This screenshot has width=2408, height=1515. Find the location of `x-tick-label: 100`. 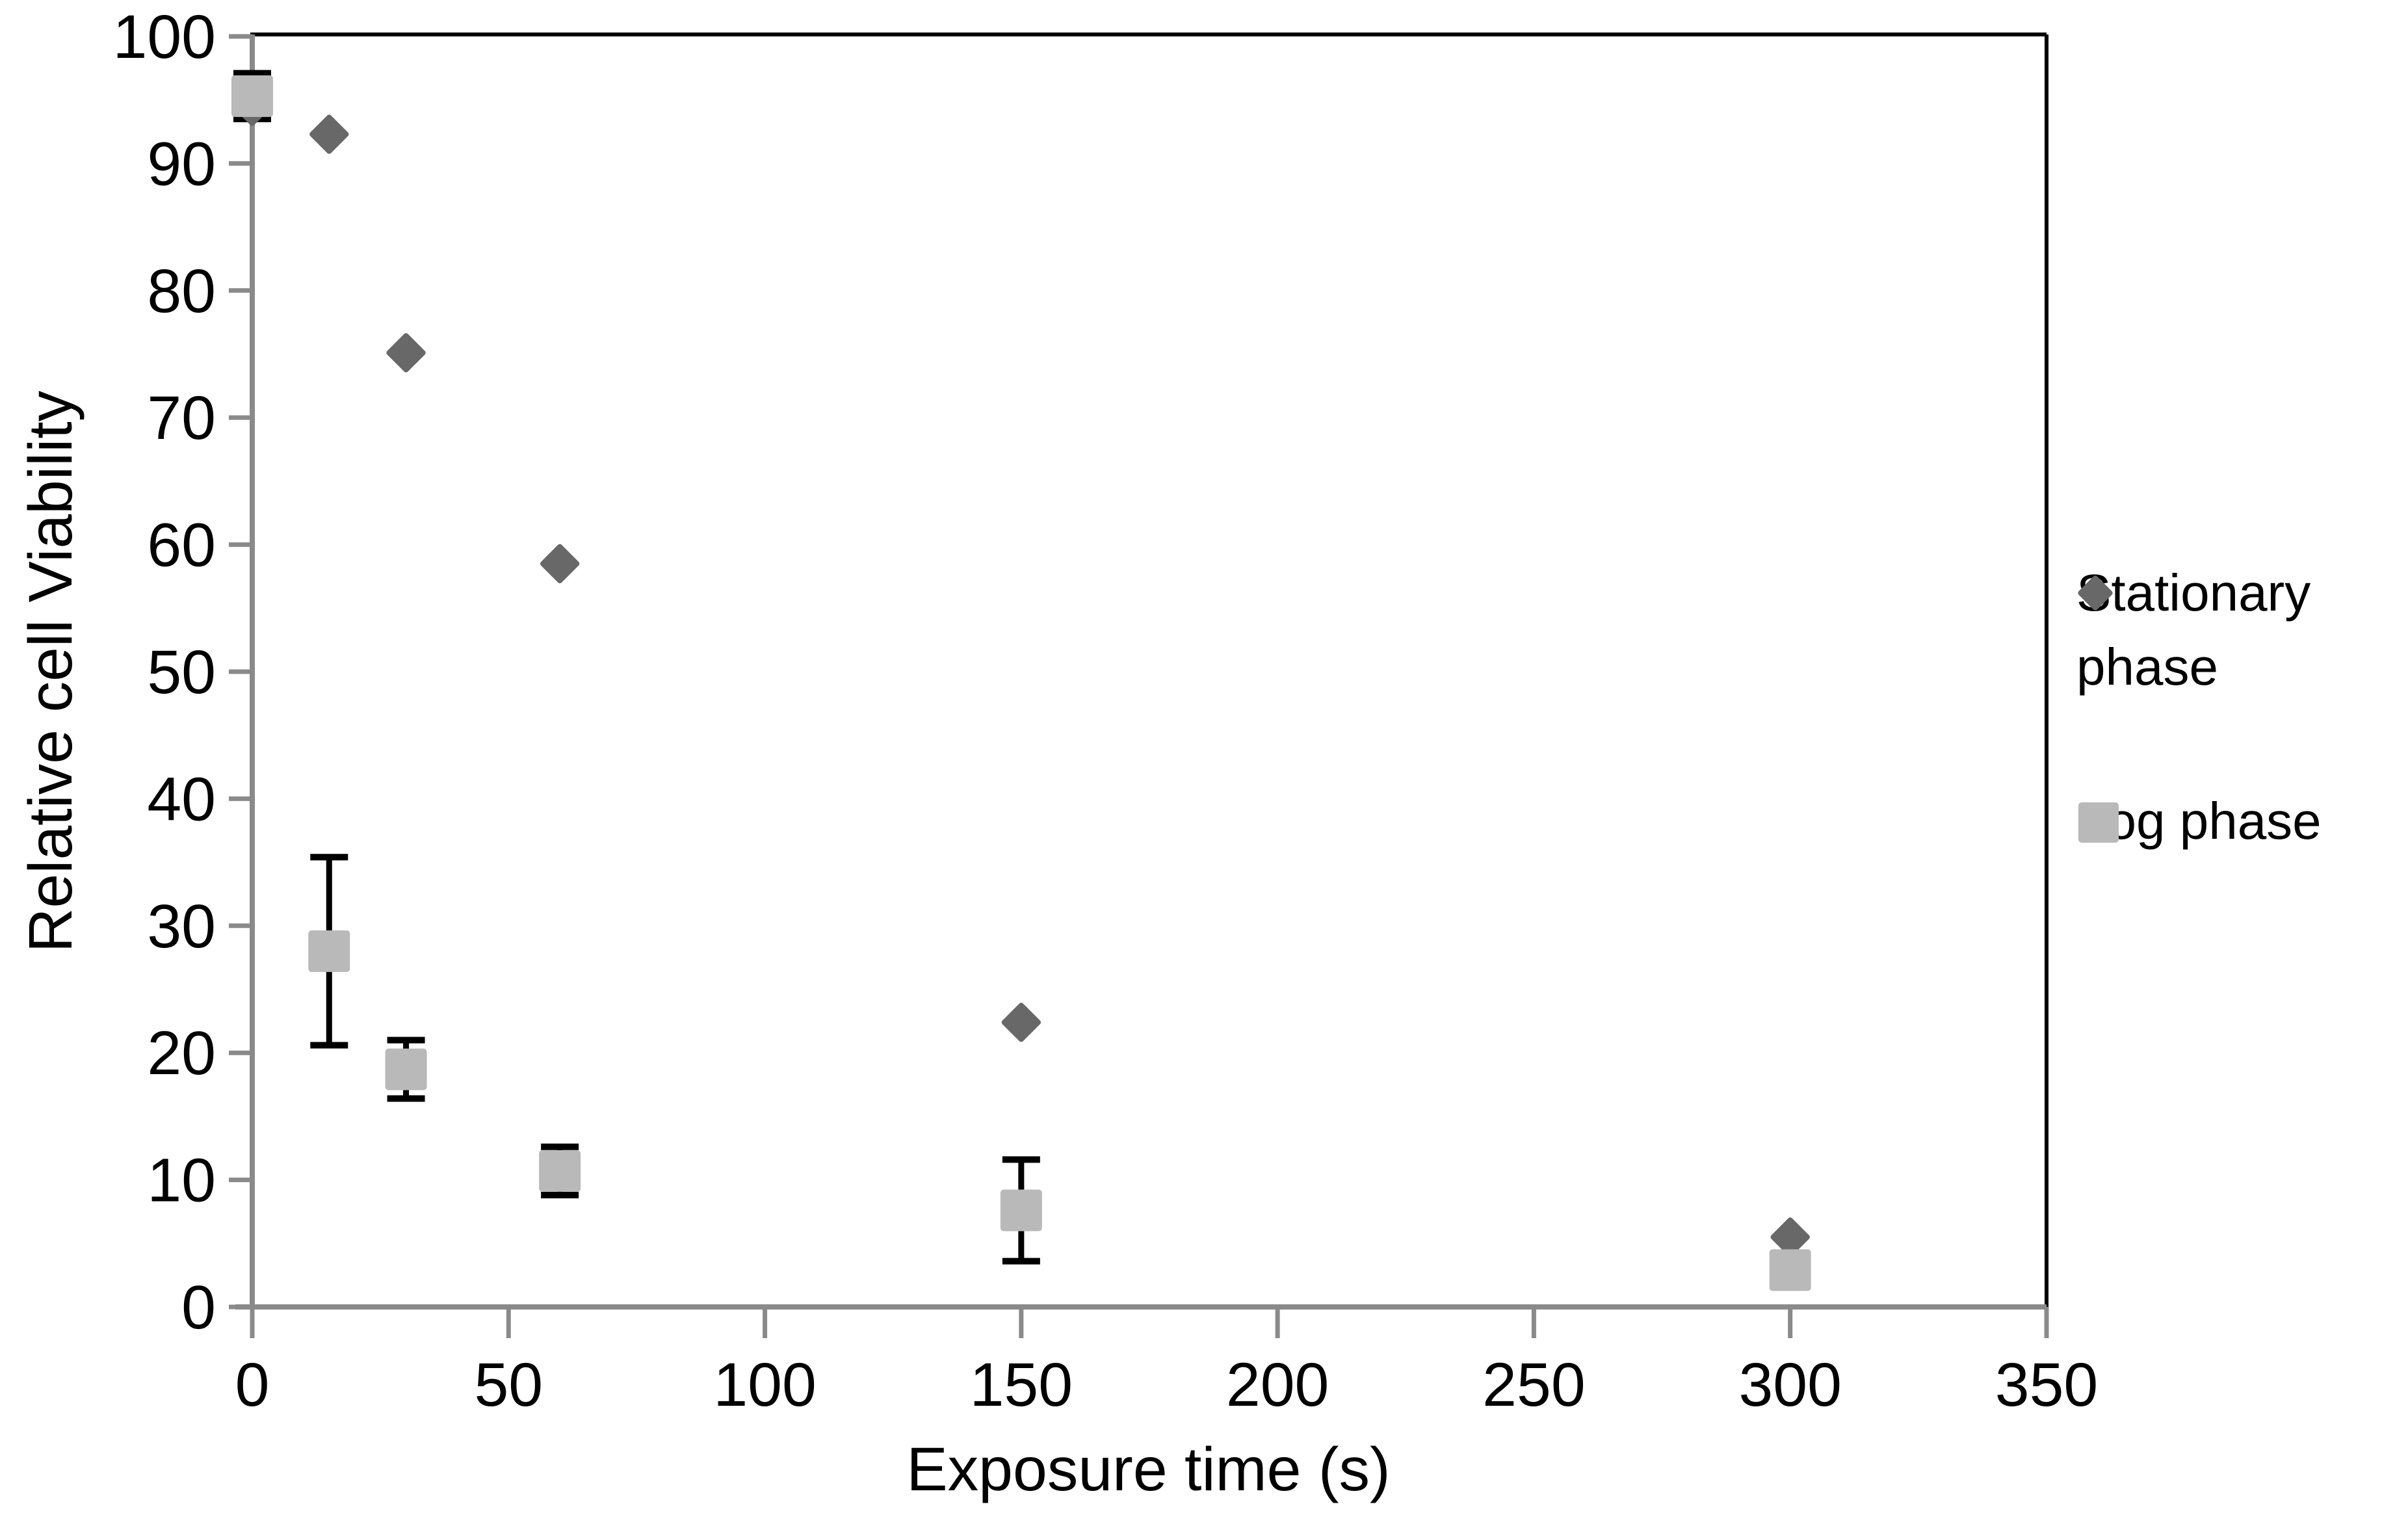

x-tick-label: 100 is located at coordinates (765, 1384).